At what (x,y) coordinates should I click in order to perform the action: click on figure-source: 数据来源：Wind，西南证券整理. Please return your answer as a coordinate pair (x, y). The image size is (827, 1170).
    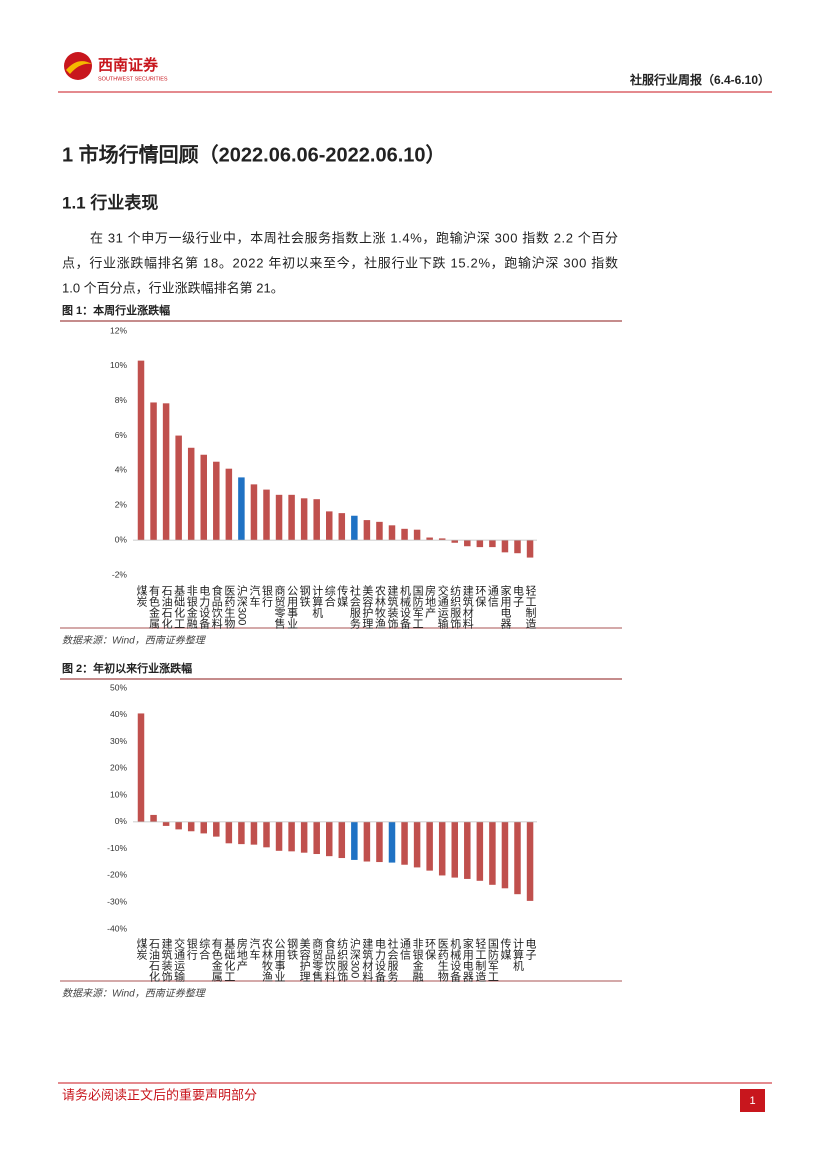
    Looking at the image, I should click on (134, 994).